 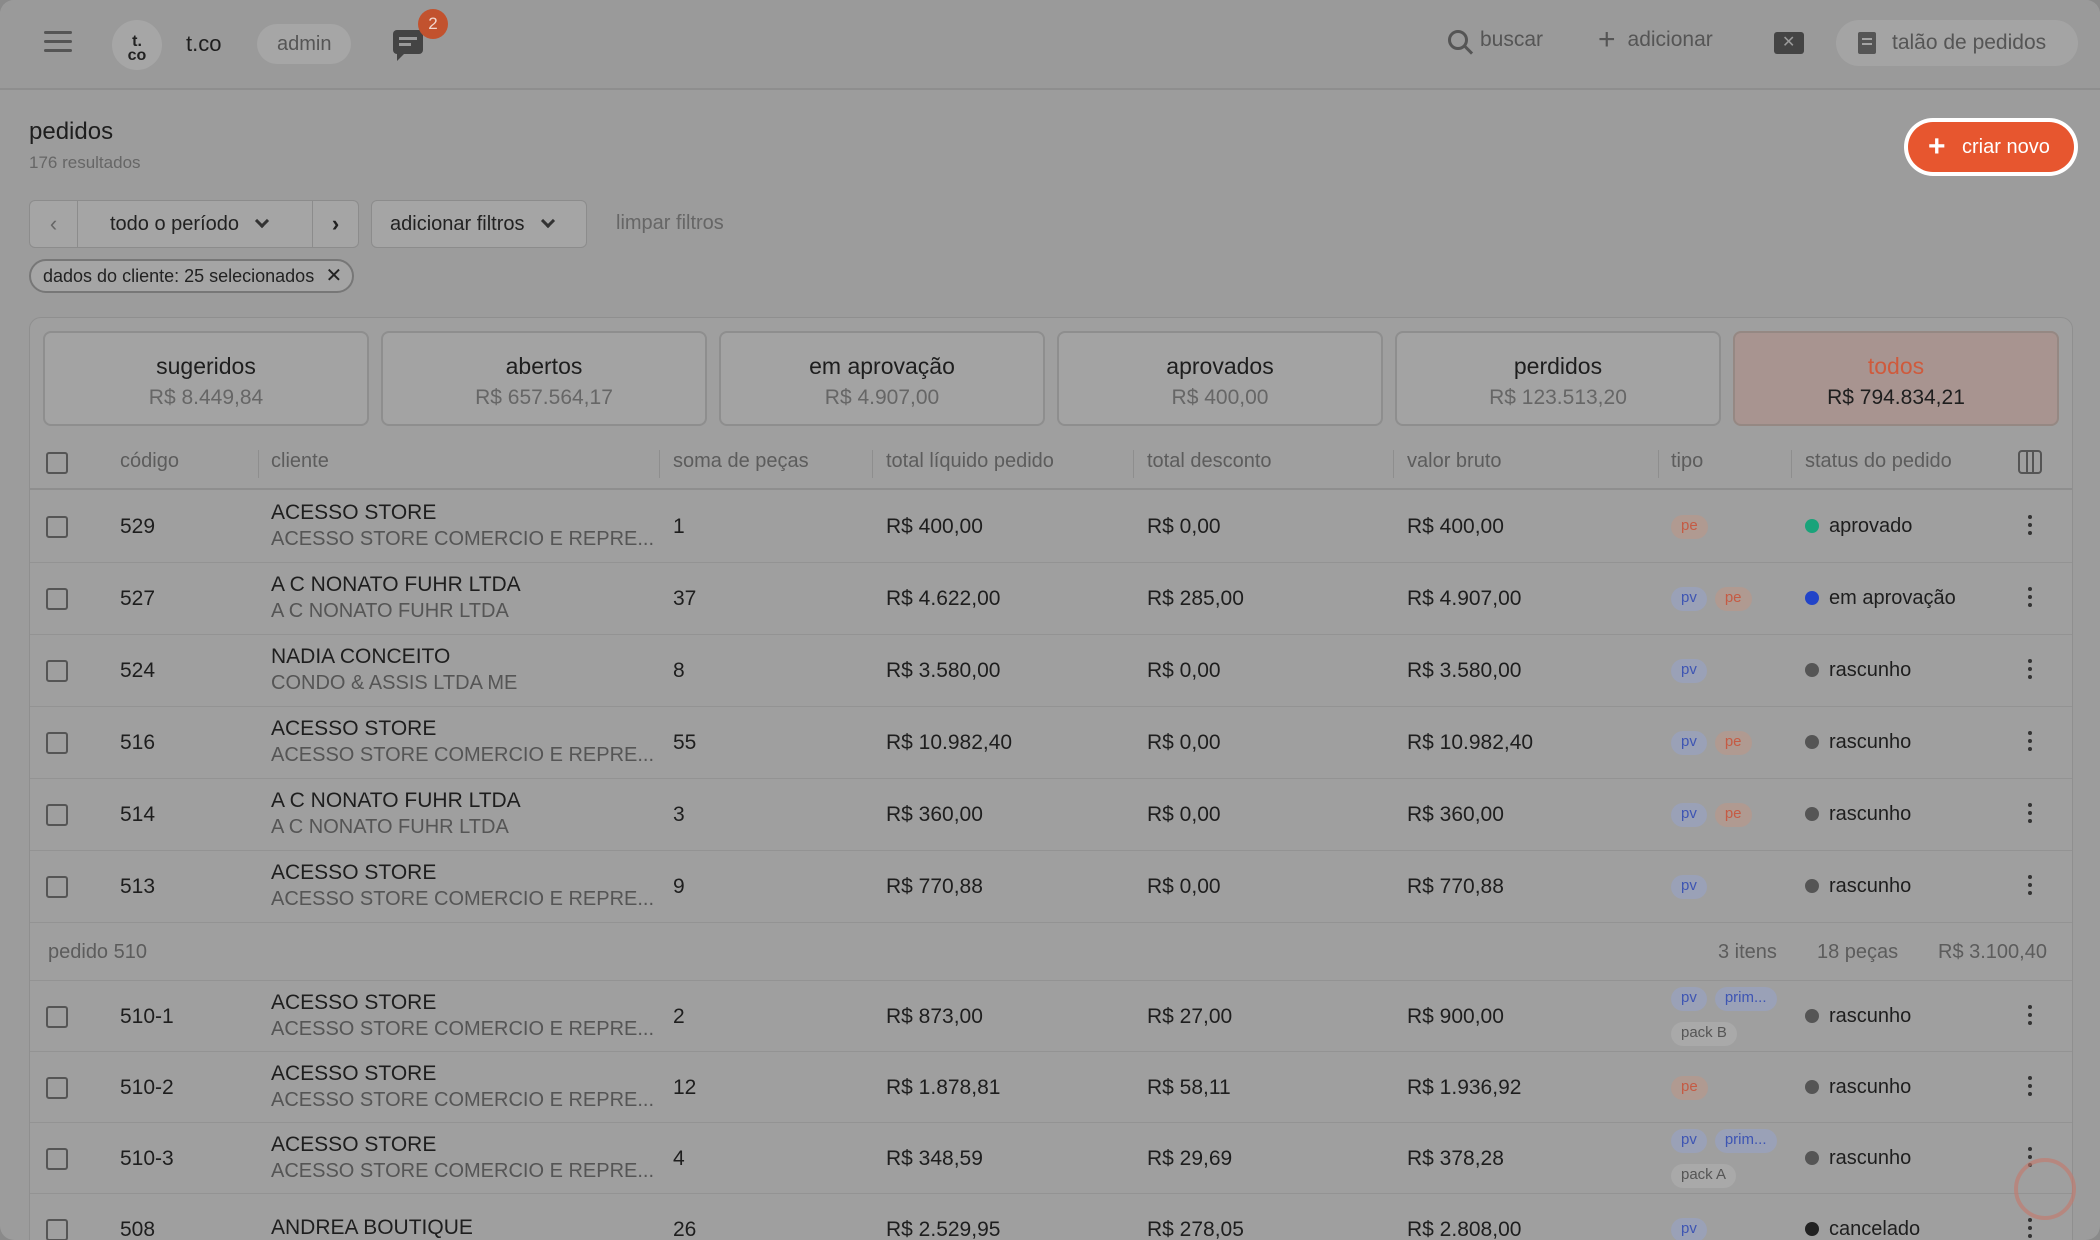 What do you see at coordinates (138, 814) in the screenshot?
I see `order-code: 514` at bounding box center [138, 814].